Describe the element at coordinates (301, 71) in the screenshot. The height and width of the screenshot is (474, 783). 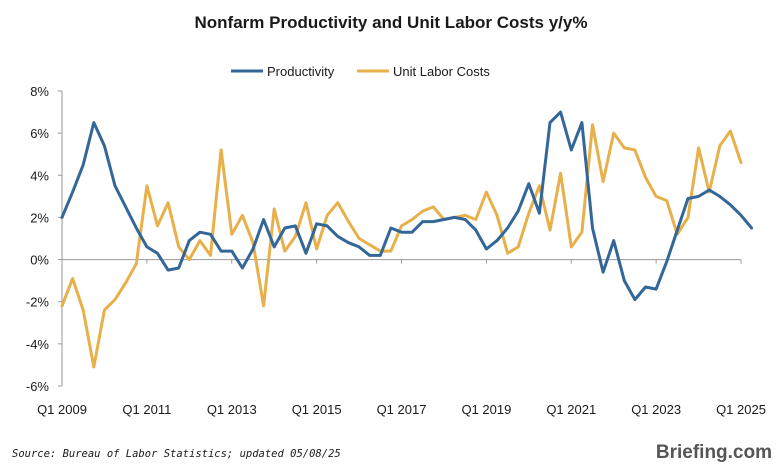
I see `legend-label-productivity: Productivity` at that location.